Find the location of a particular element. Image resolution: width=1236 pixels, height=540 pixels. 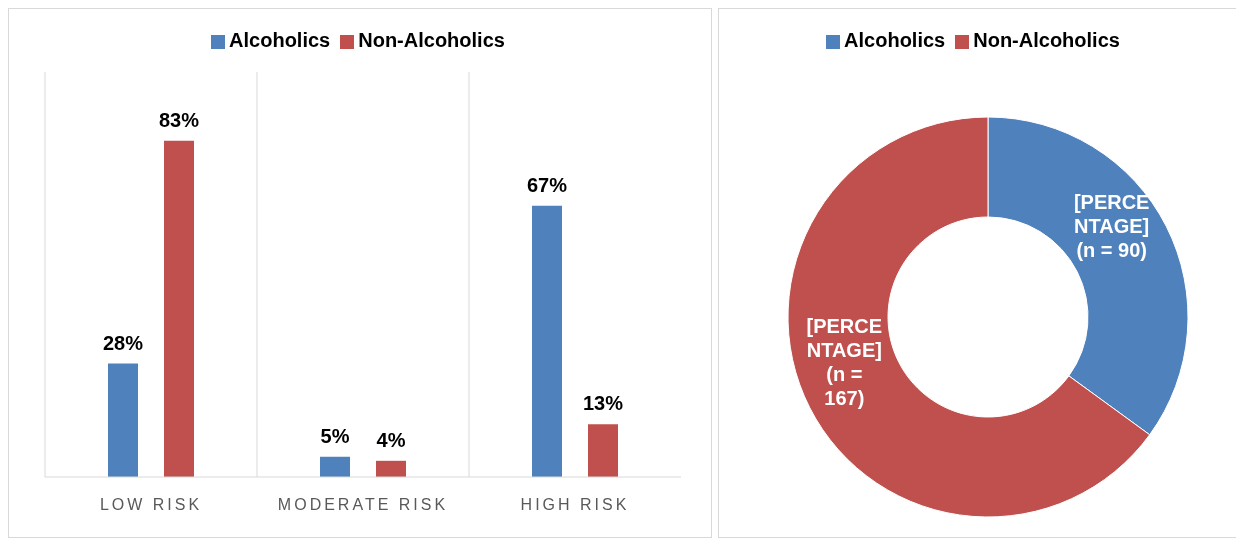

data-label: 67% is located at coordinates (547, 184).